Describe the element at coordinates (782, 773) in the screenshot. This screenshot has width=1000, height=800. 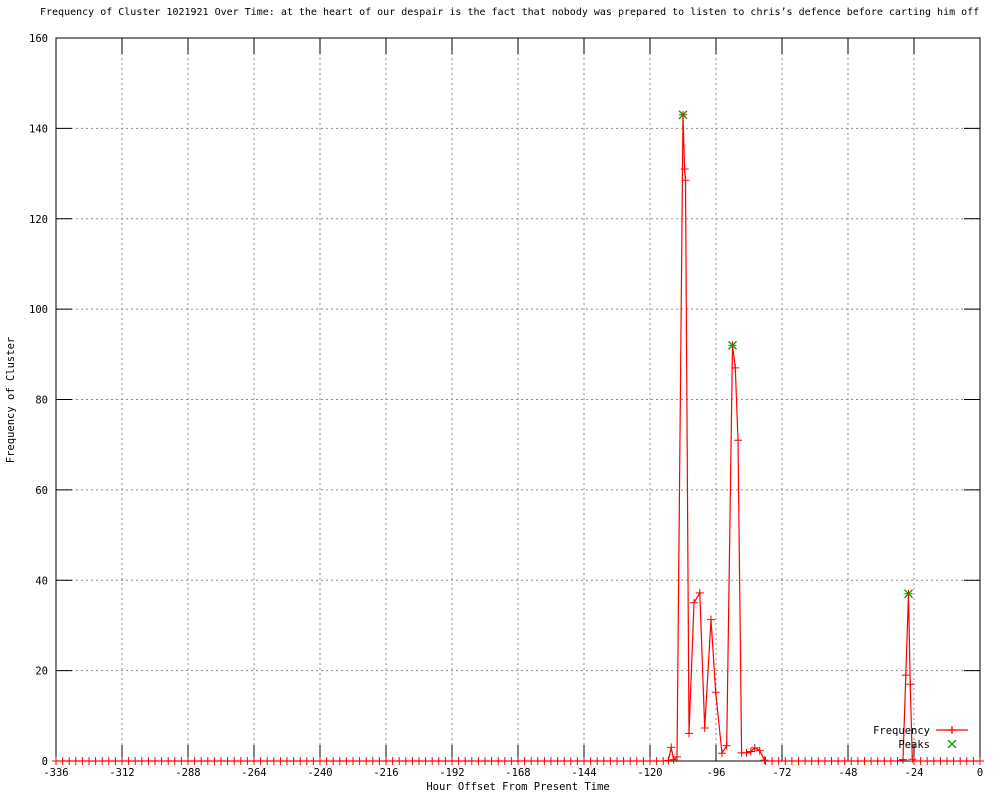
I see `x-tick-label: -72` at that location.